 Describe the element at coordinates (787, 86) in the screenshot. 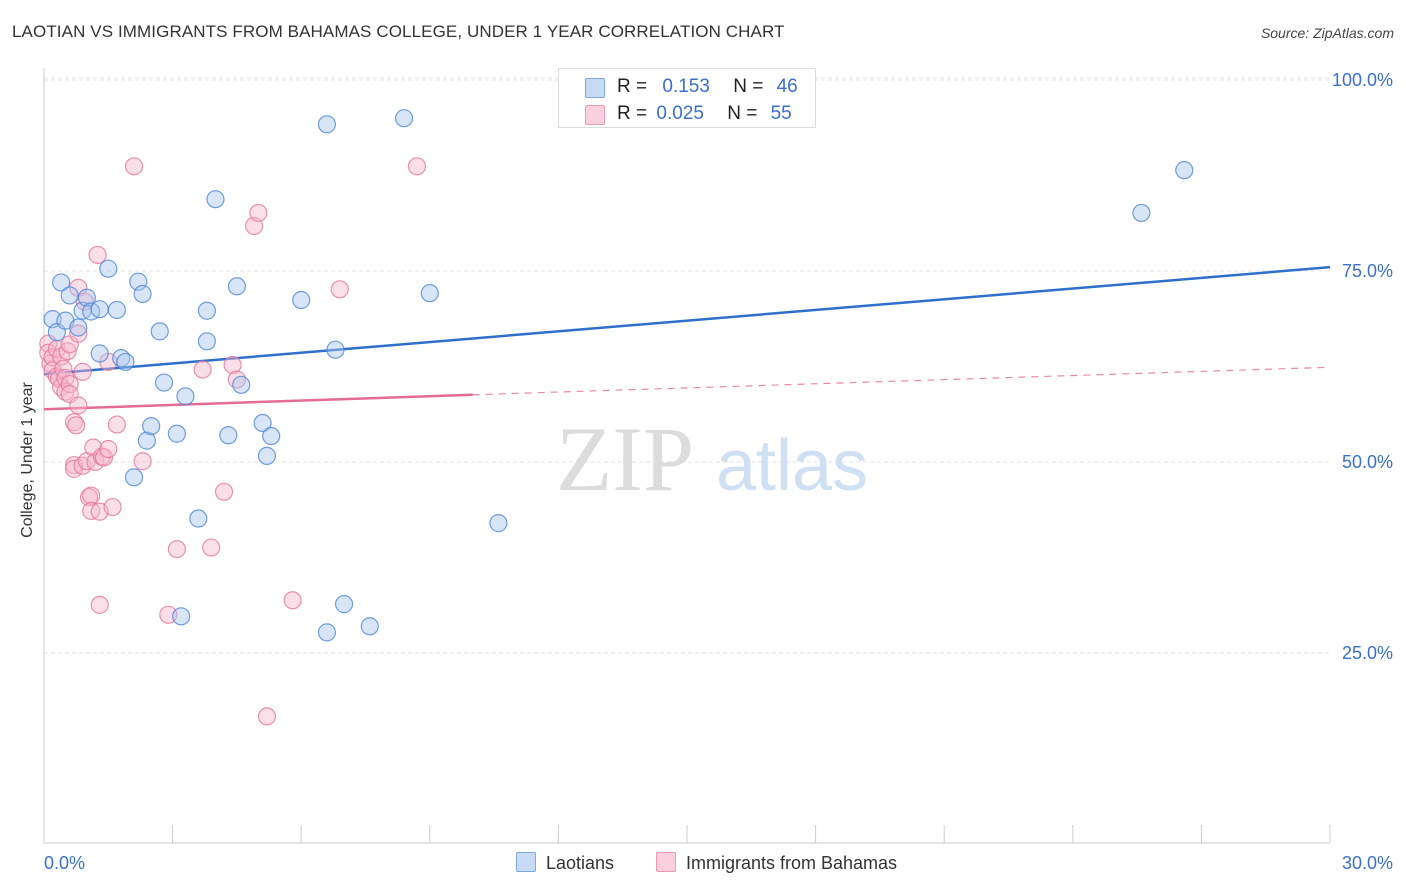

I see `legend-n-laotians: 46` at that location.